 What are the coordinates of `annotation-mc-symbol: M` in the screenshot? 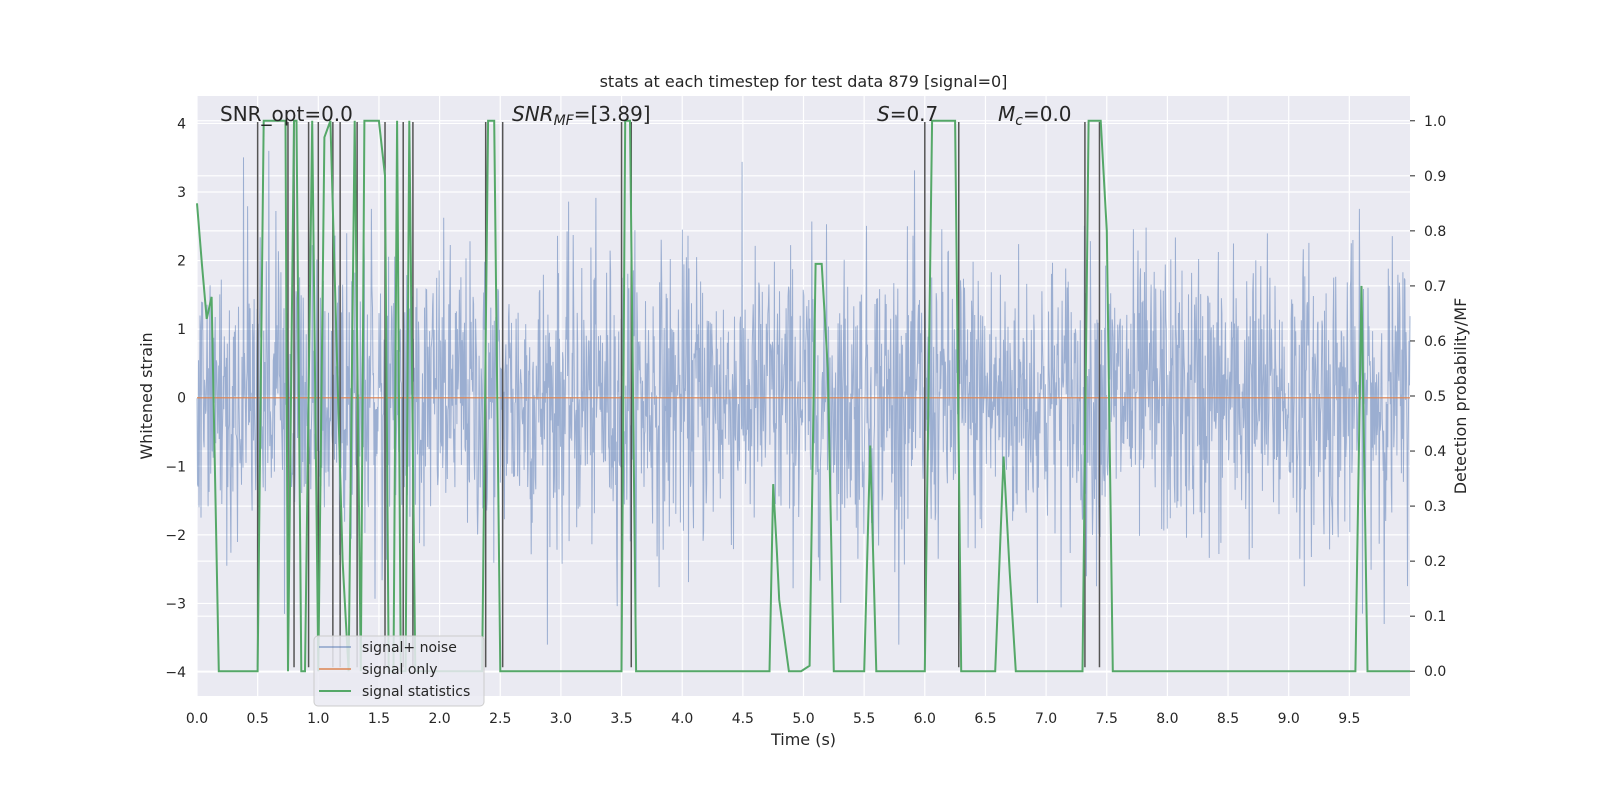 It's located at (1006, 114).